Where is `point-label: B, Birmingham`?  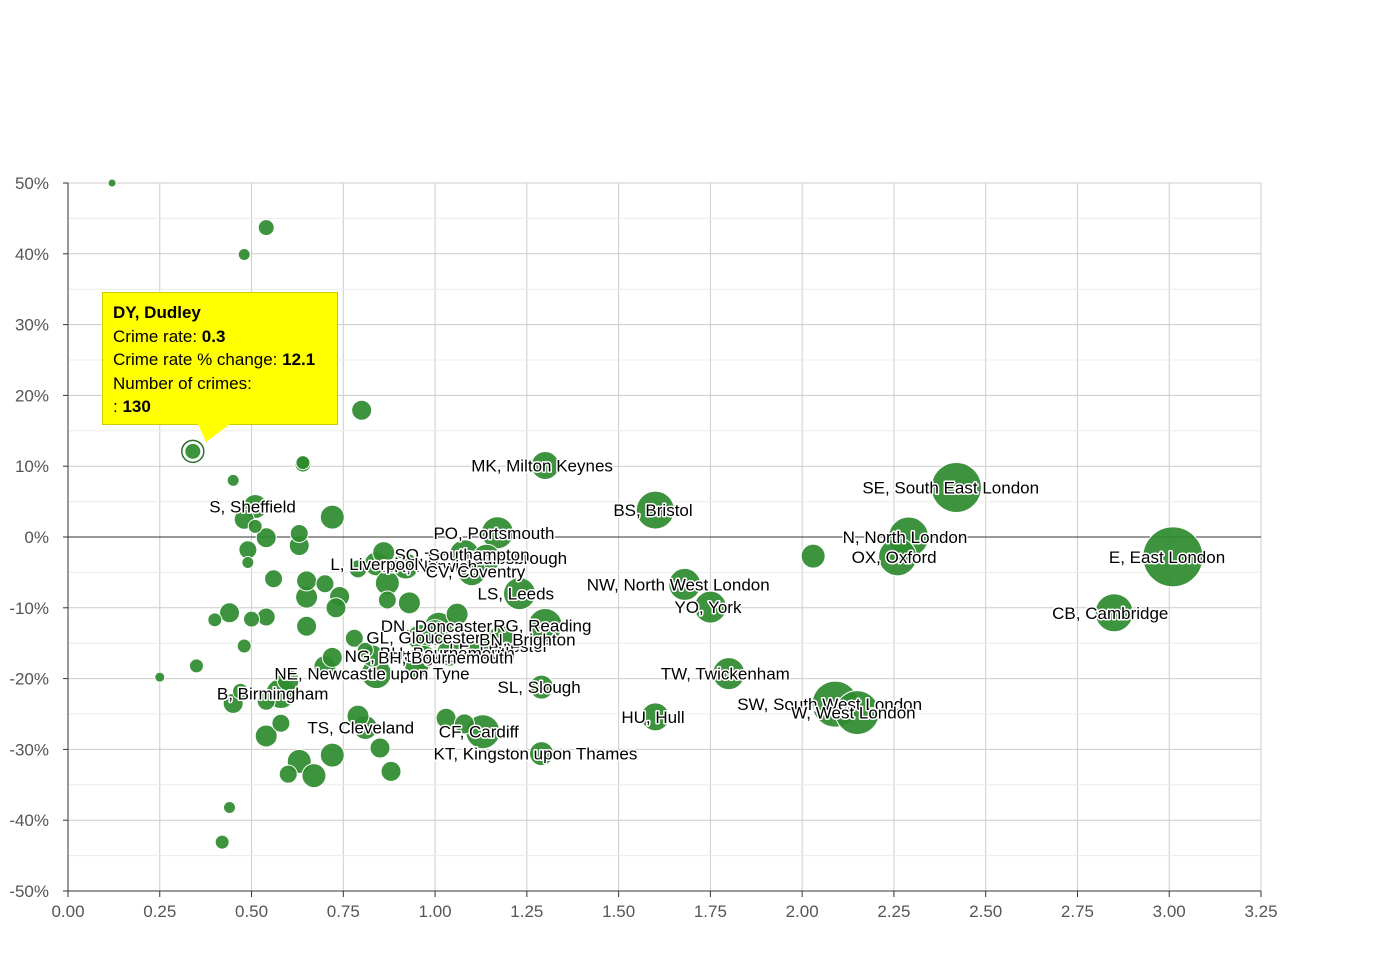
point-label: B, Birmingham is located at coordinates (272, 693).